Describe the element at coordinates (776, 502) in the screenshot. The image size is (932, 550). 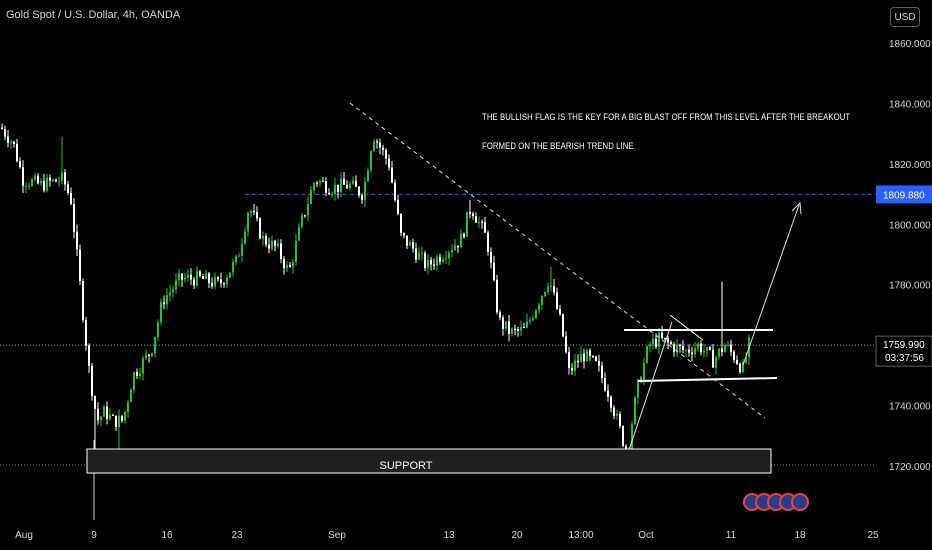
I see `economic-events-icons` at that location.